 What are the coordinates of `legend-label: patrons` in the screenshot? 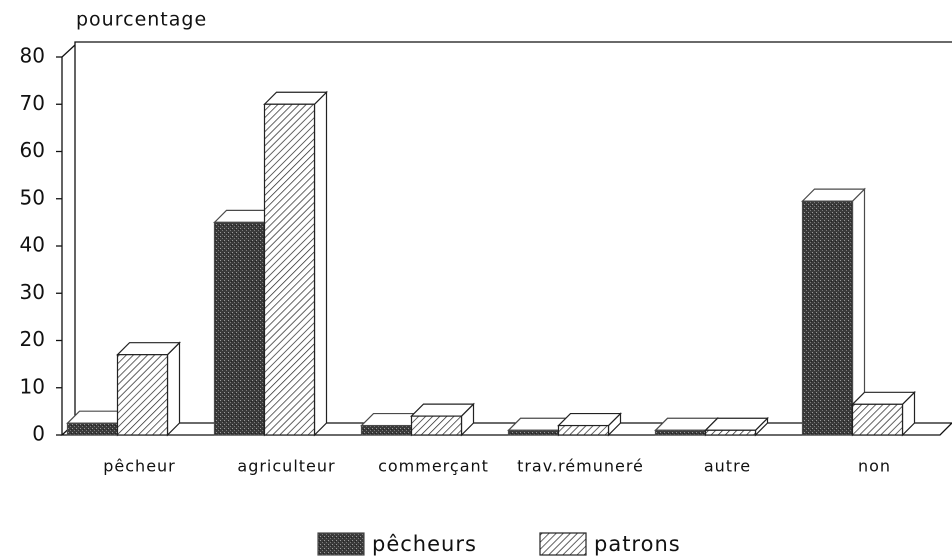 It's located at (637, 544).